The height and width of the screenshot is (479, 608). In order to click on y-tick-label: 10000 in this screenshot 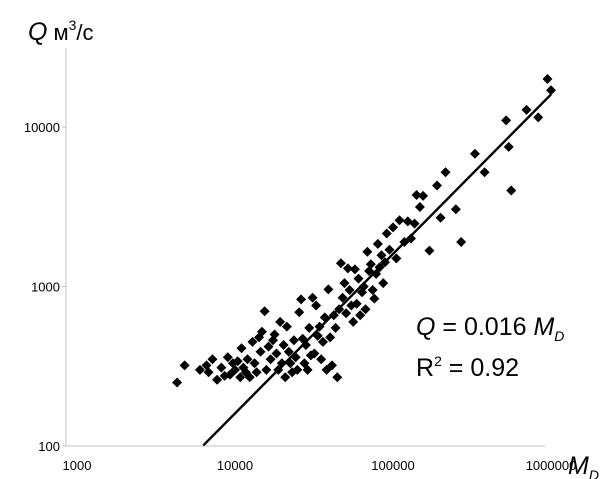, I will do `click(42, 127)`.